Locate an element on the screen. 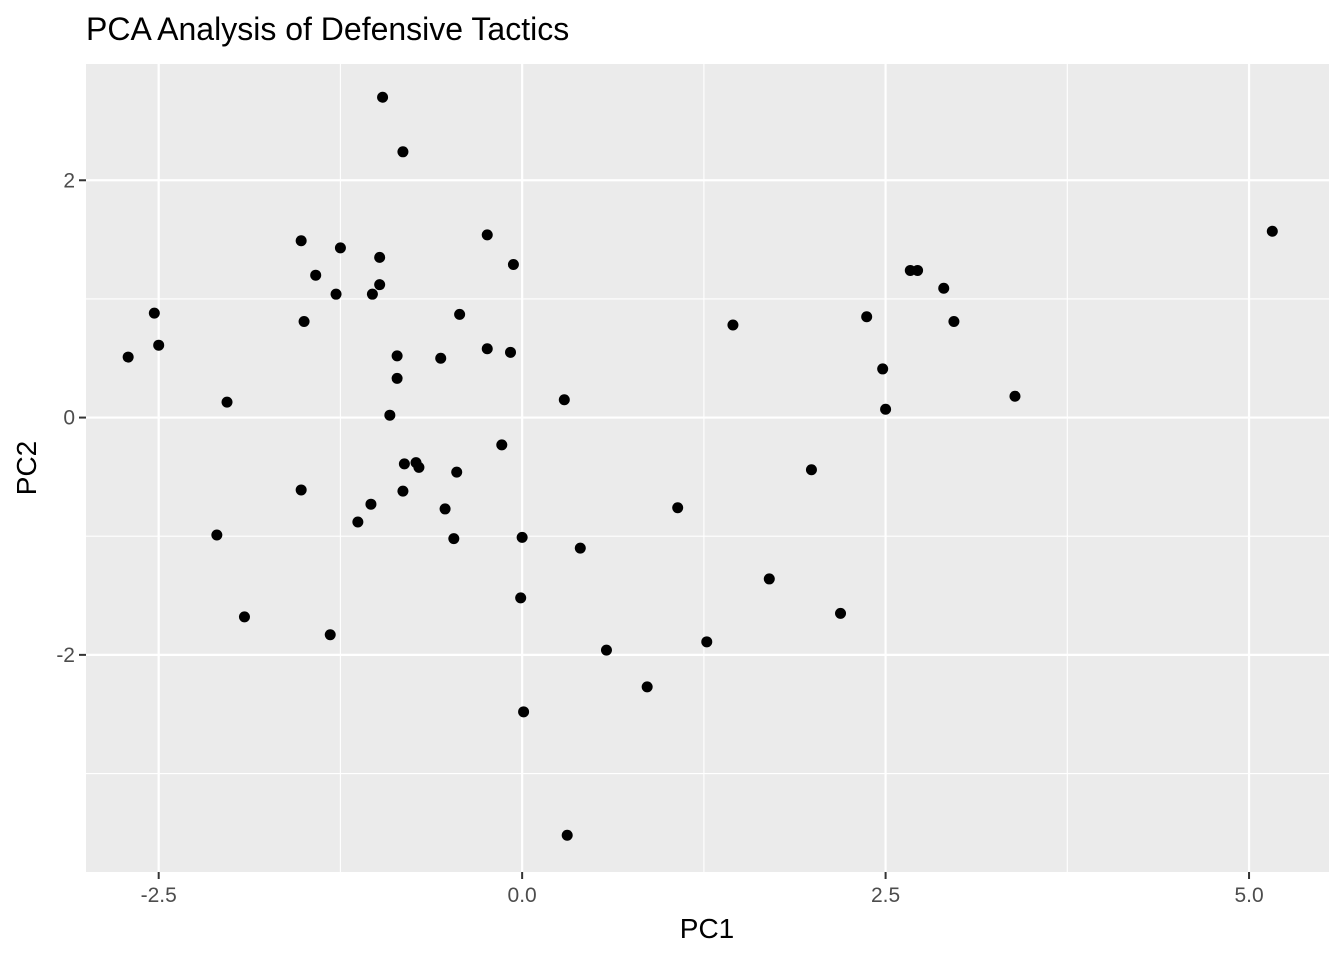 This screenshot has width=1344, height=960. y-tick-label: 2 is located at coordinates (69, 180).